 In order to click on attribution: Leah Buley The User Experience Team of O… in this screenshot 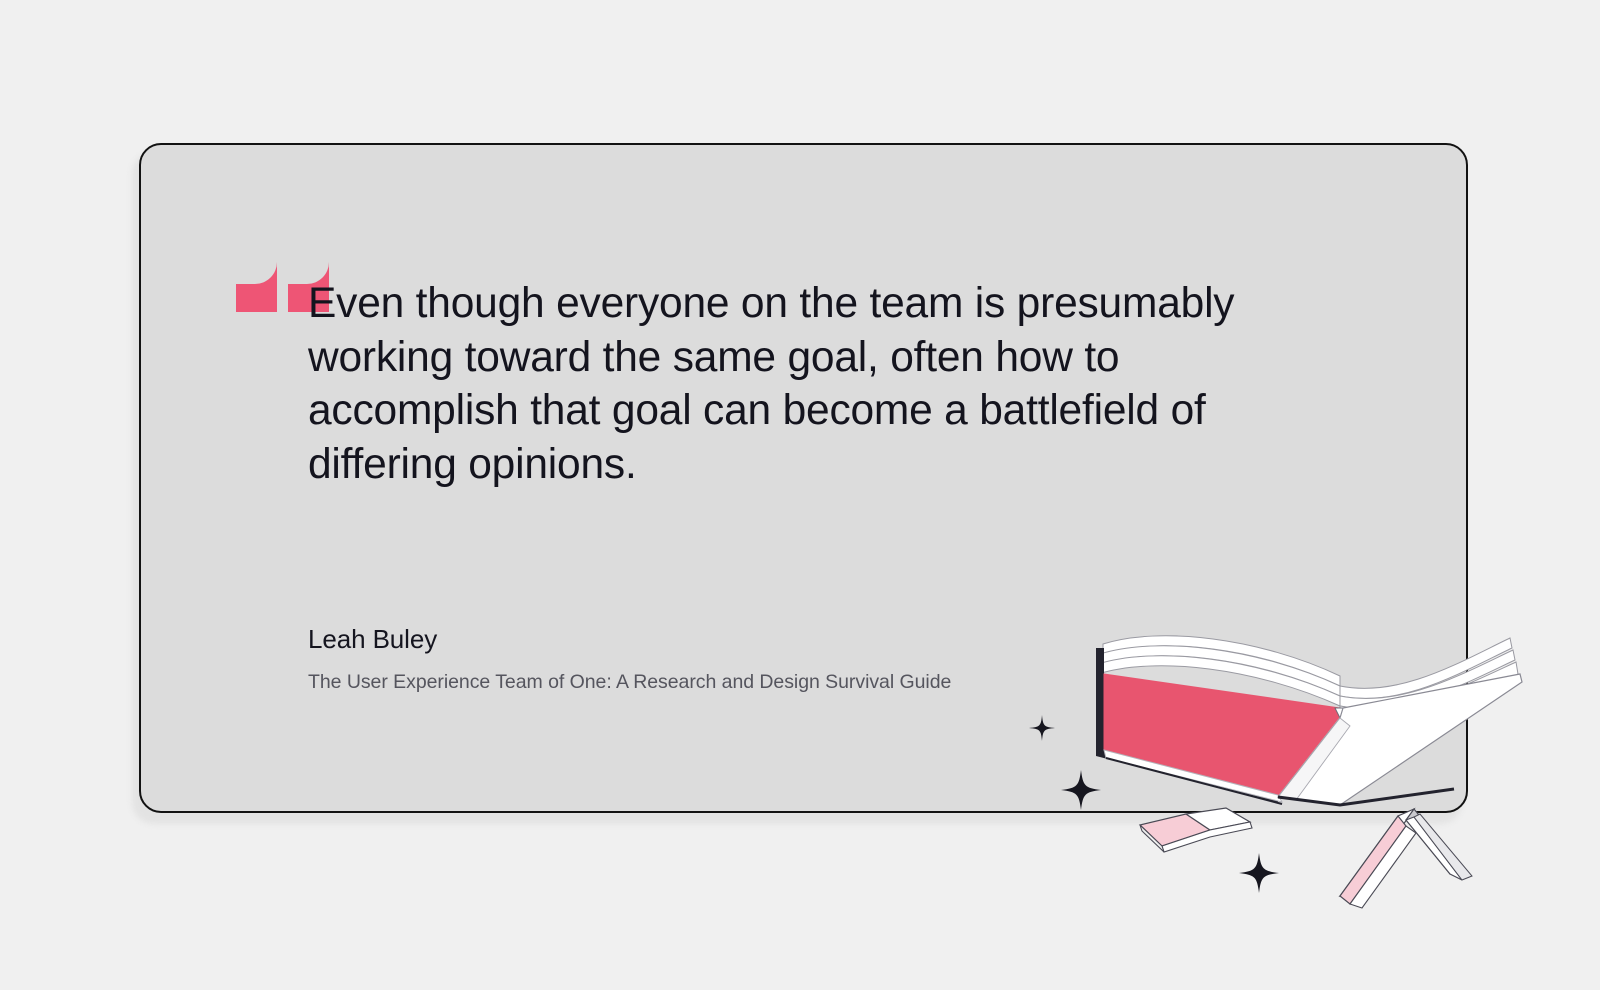, I will do `click(718, 659)`.